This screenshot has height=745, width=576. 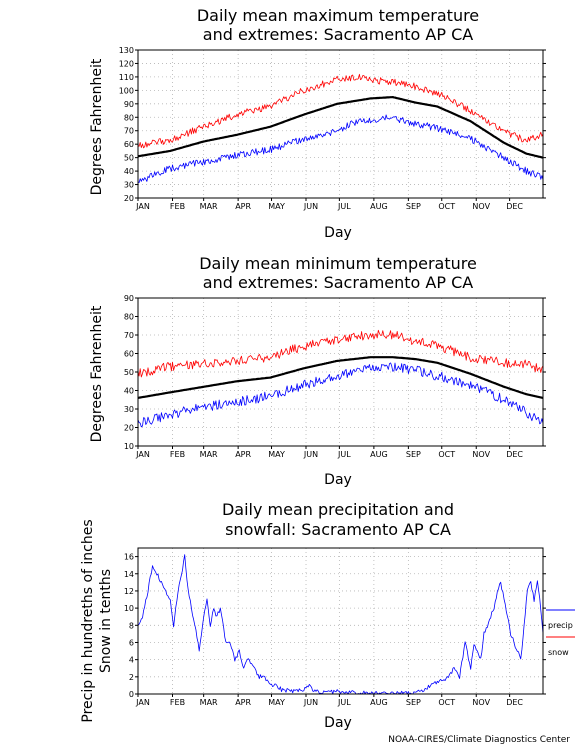 I want to click on y-tick-label: 130, so click(x=126, y=50).